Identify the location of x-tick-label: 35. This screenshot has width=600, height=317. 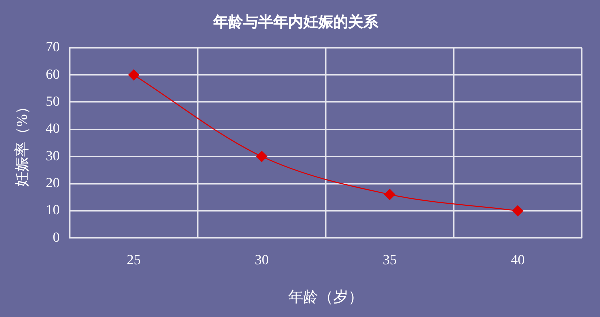
(390, 260).